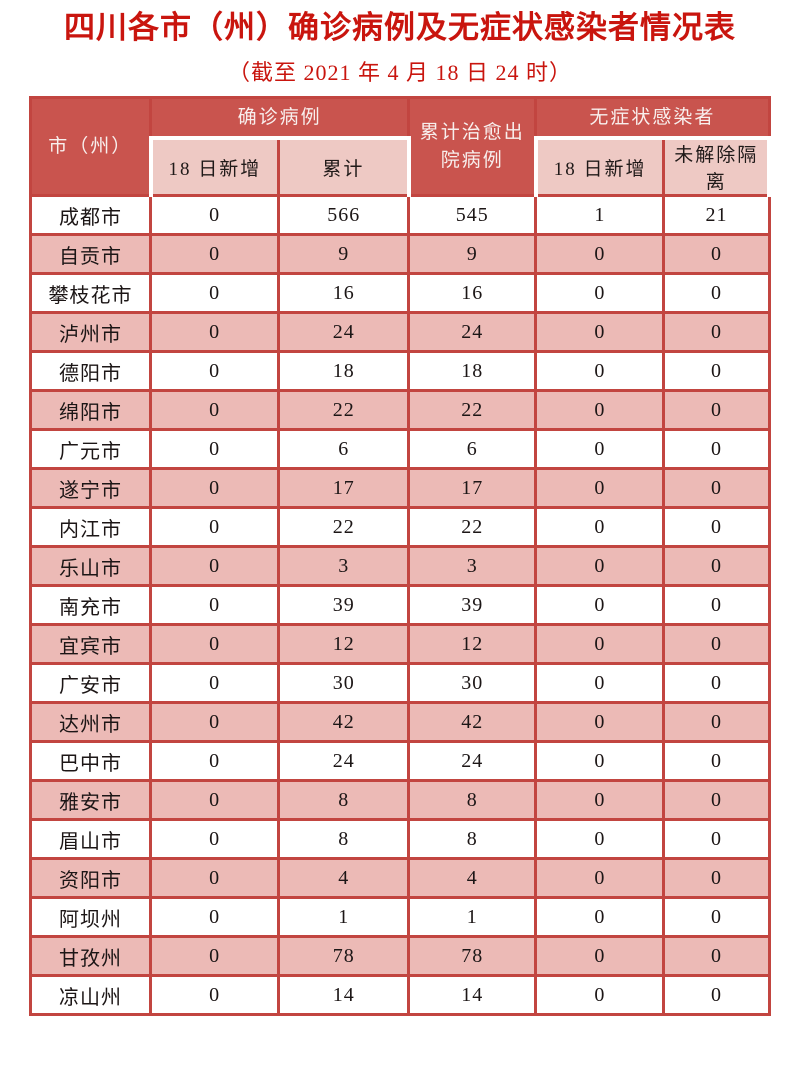 Image resolution: width=800 pixels, height=1069 pixels. Describe the element at coordinates (472, 293) in the screenshot. I see `cured-cell: 16` at that location.